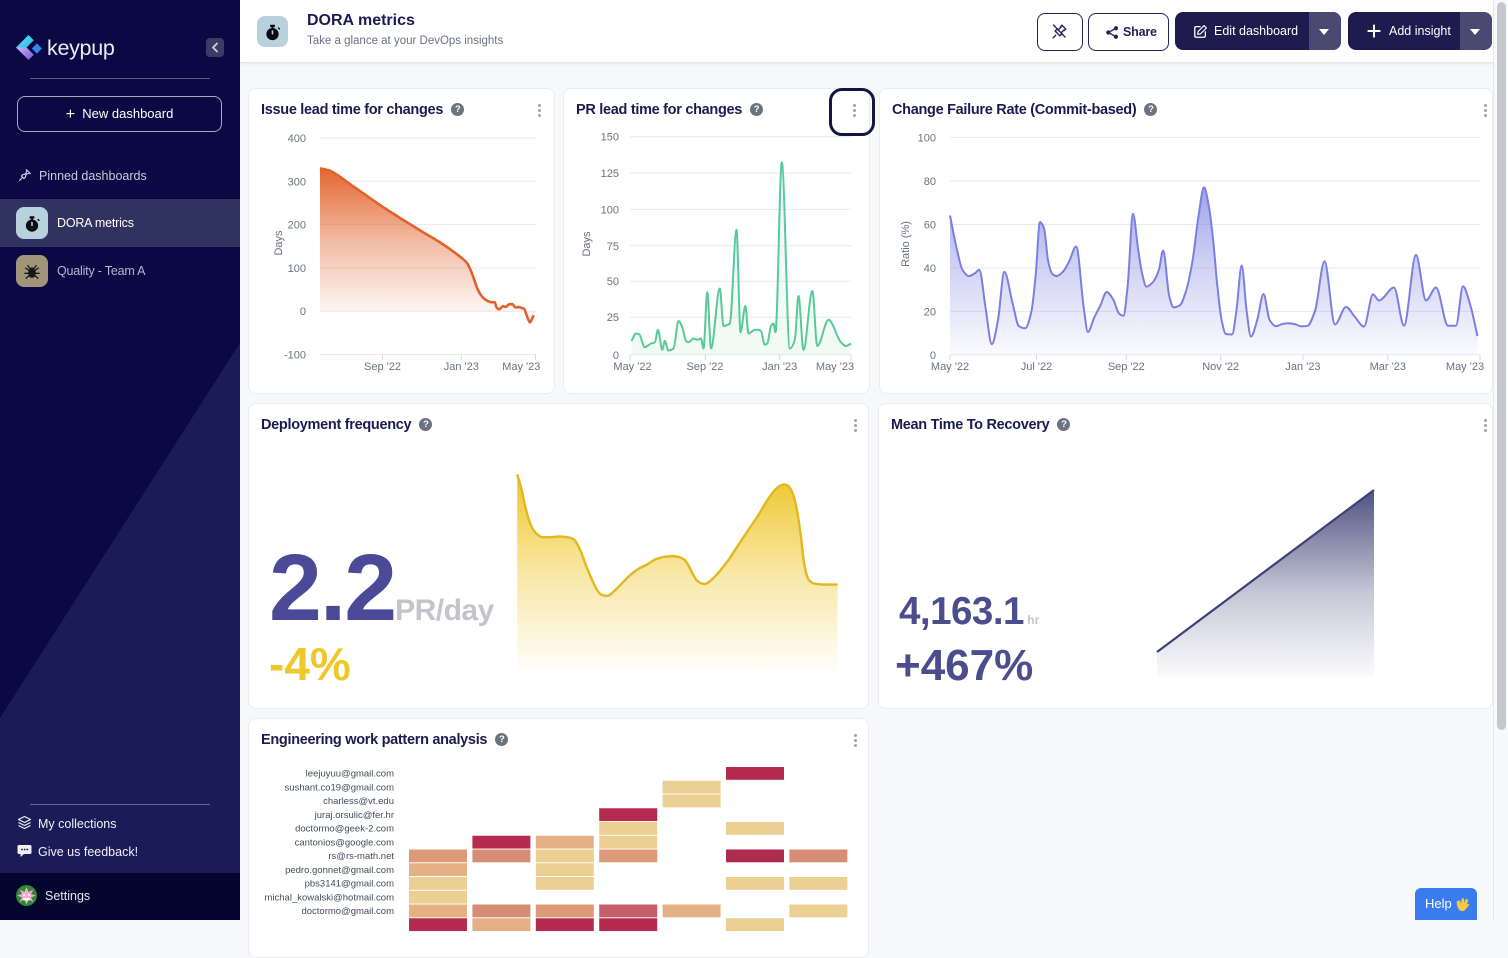 This screenshot has width=1508, height=958. I want to click on svg-text: 20, so click(930, 312).